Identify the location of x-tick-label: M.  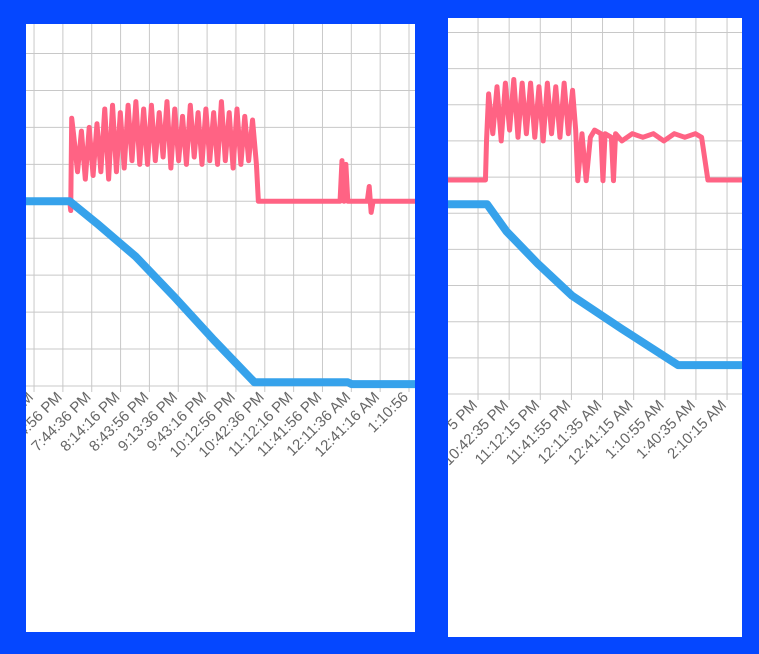
(31, 399).